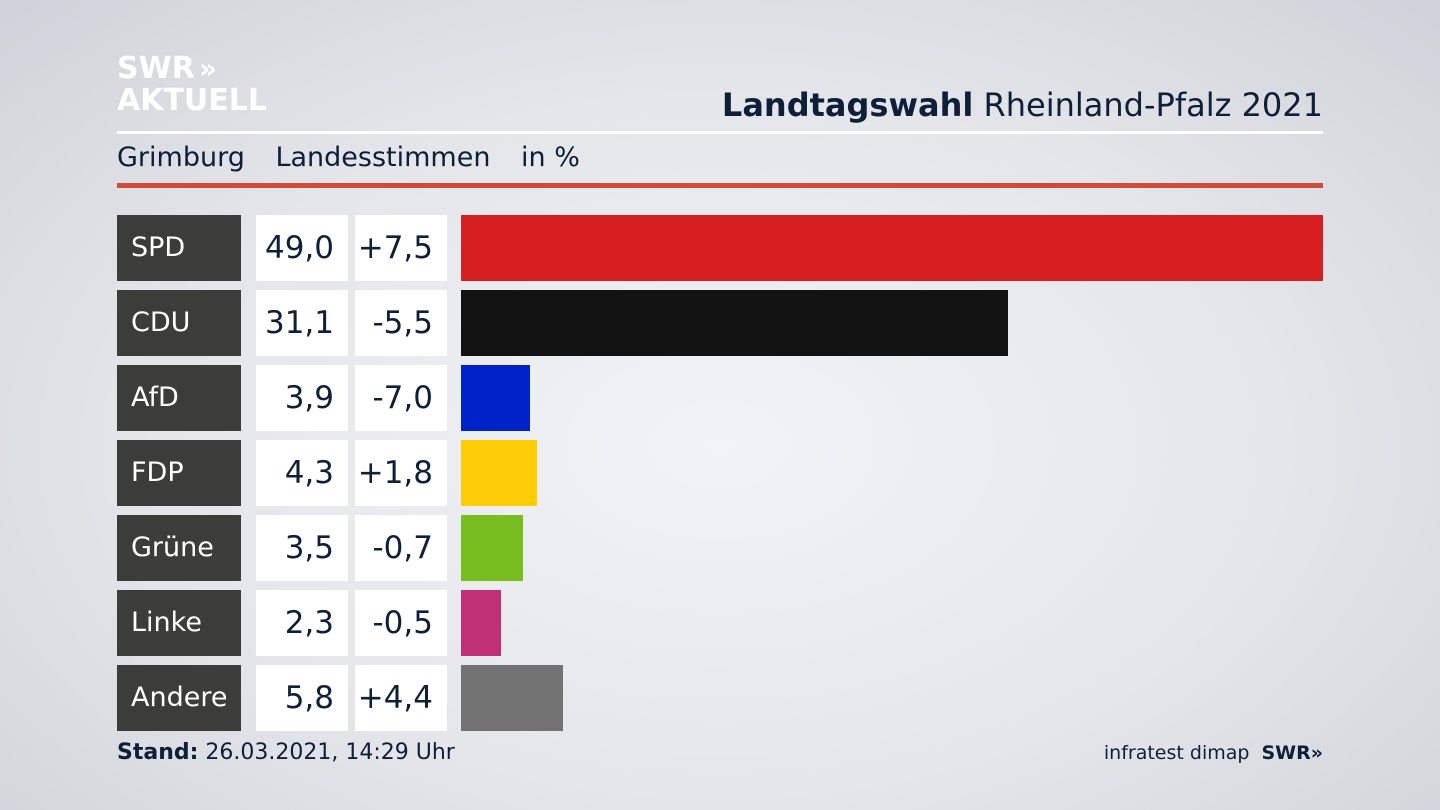 This screenshot has width=1440, height=810. Describe the element at coordinates (179, 248) in the screenshot. I see `party-label-spd: SPD` at that location.